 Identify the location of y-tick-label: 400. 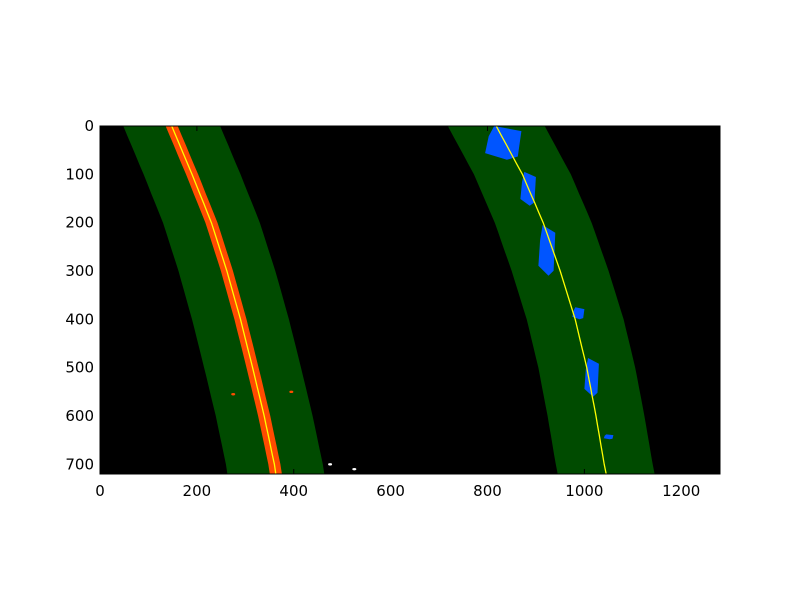
(79, 319).